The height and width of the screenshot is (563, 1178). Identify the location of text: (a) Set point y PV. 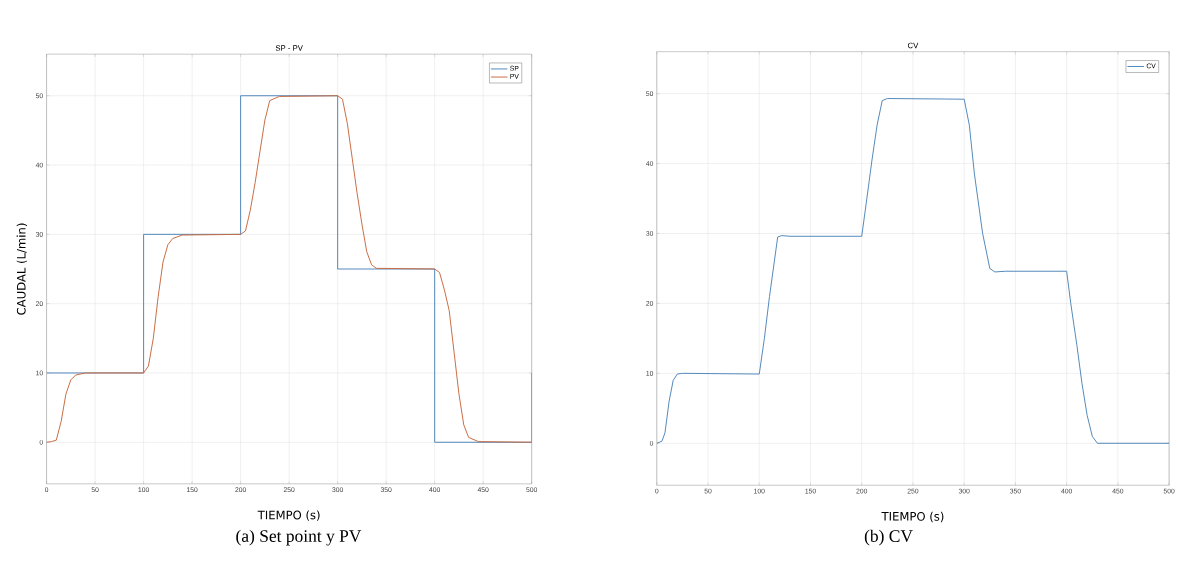
(299, 537).